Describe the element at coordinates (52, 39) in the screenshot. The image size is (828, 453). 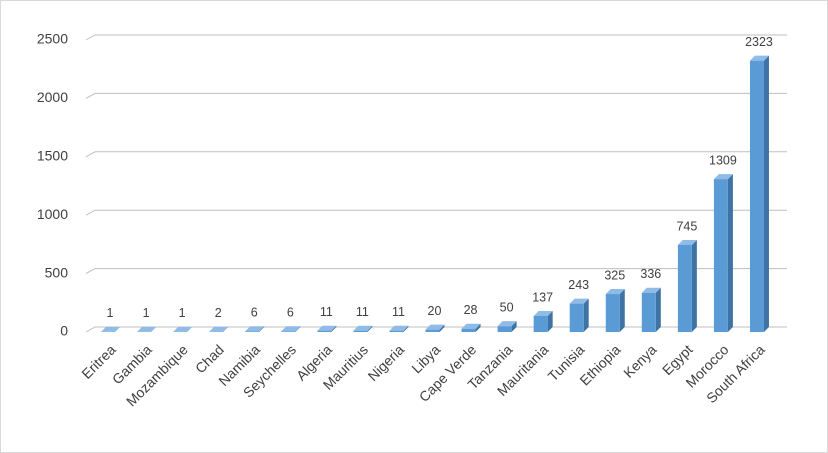
I see `y-tick-label: 2500` at that location.